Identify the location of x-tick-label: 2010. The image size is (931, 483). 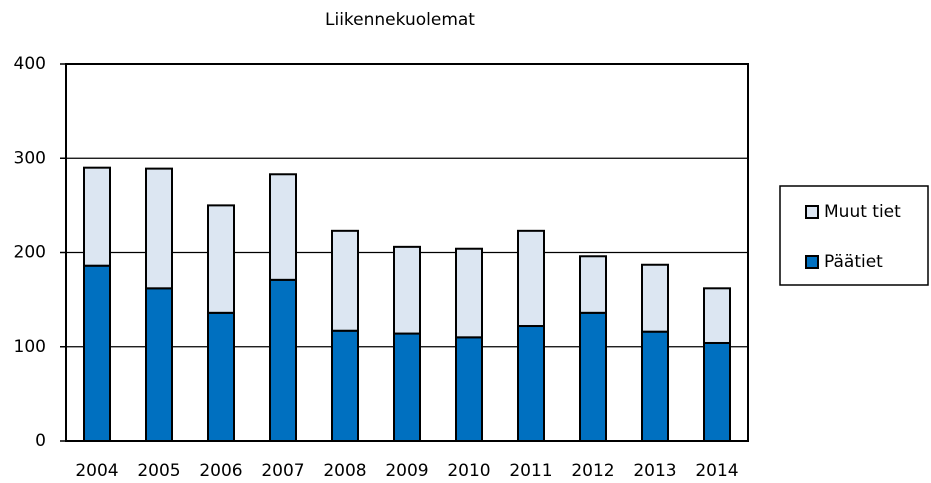
(468, 471).